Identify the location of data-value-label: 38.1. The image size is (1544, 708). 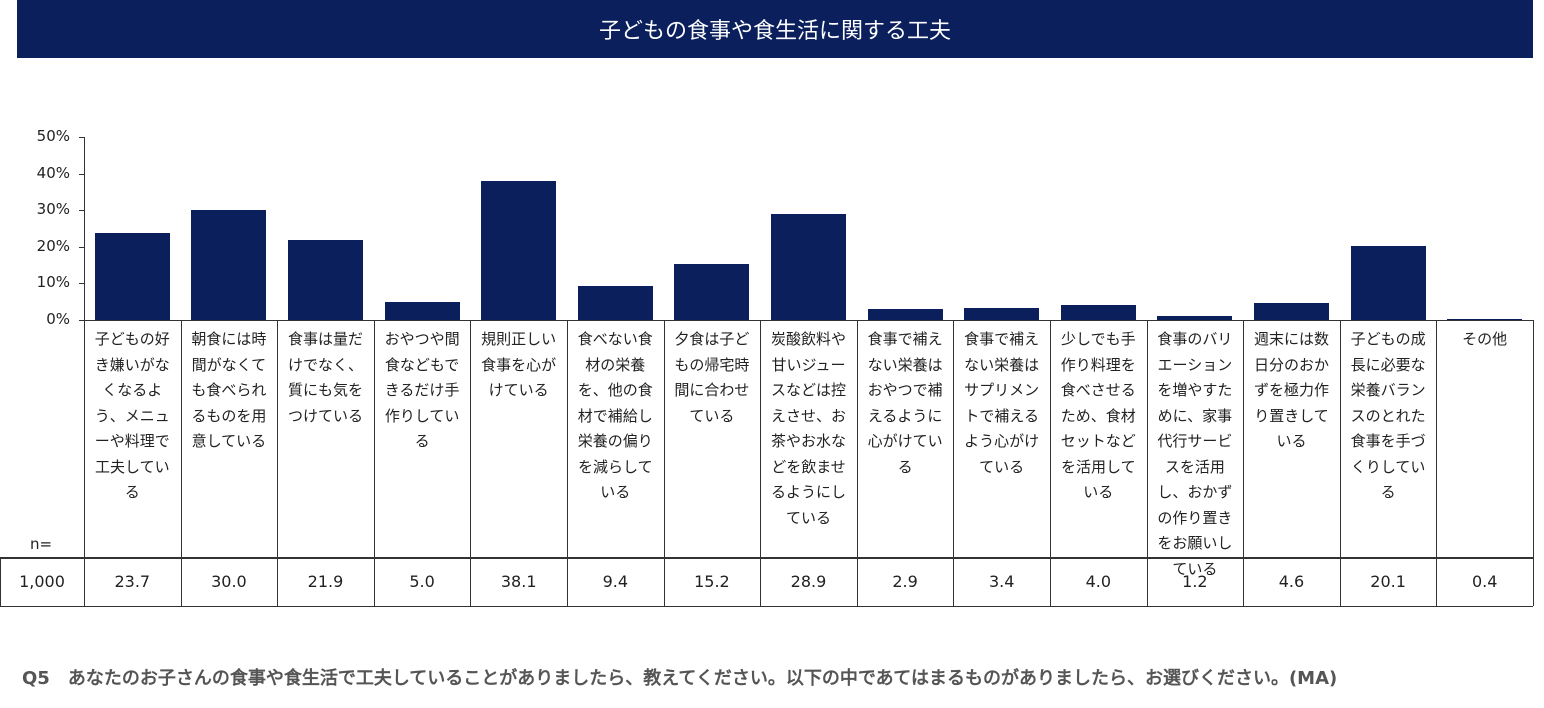
(518, 581).